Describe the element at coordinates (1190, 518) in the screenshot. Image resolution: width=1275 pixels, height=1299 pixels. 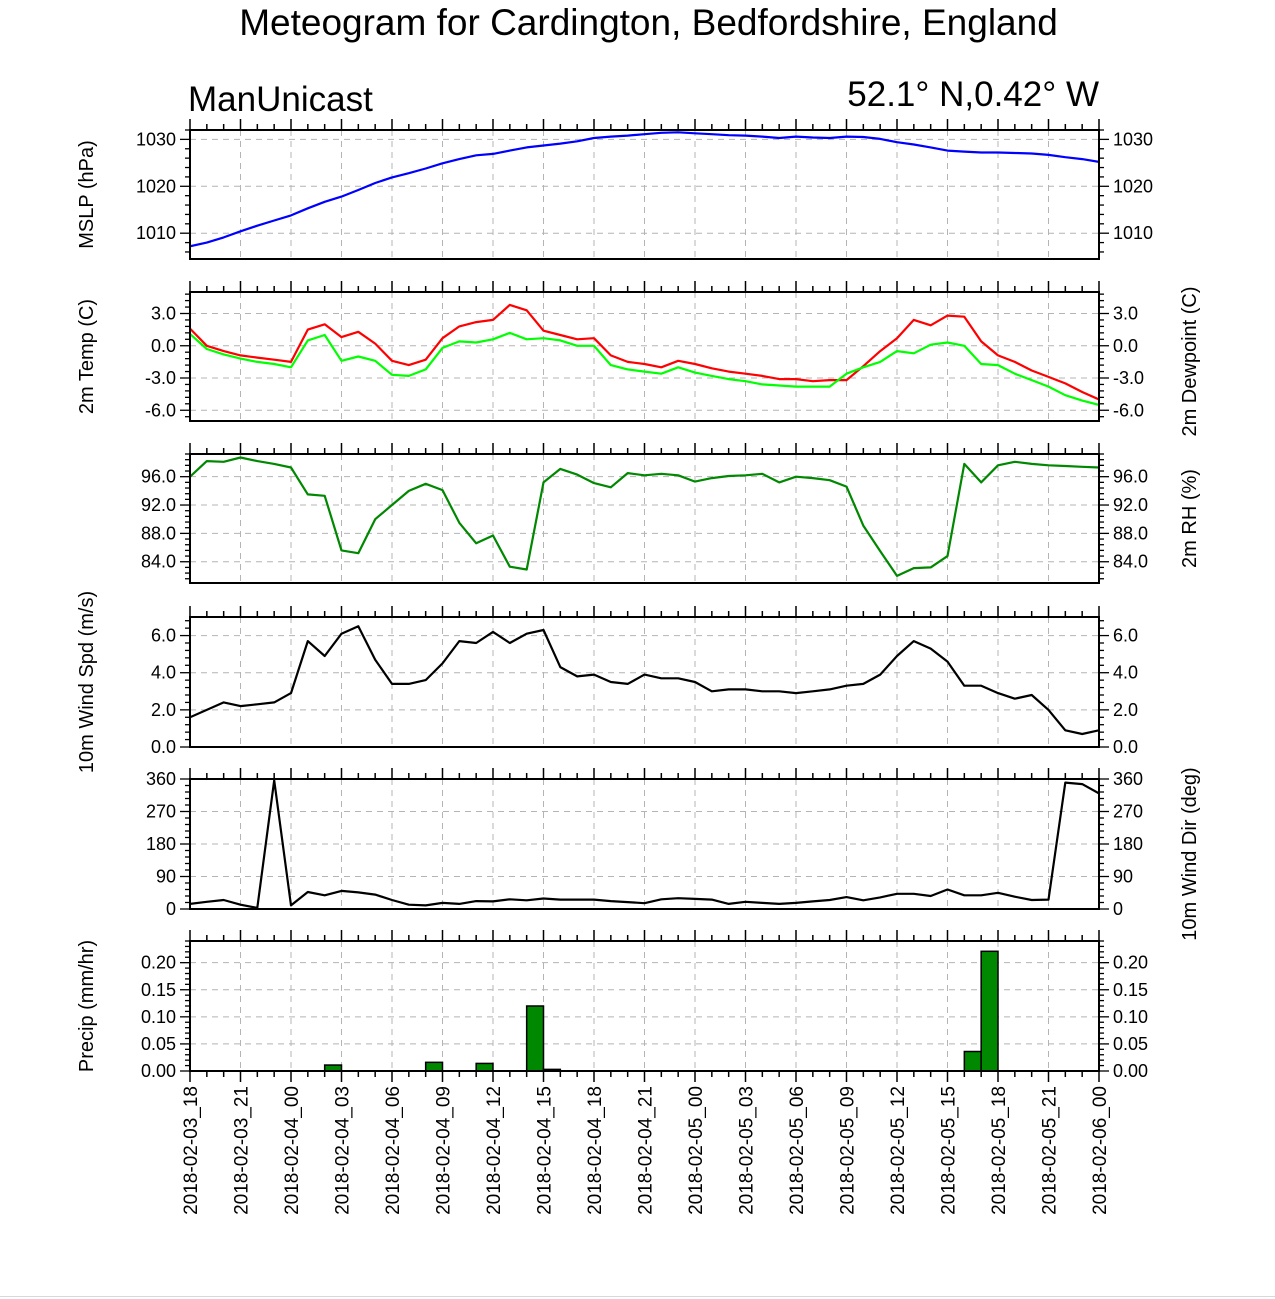
I see `y-axis-label-right: 2m RH (%)` at that location.